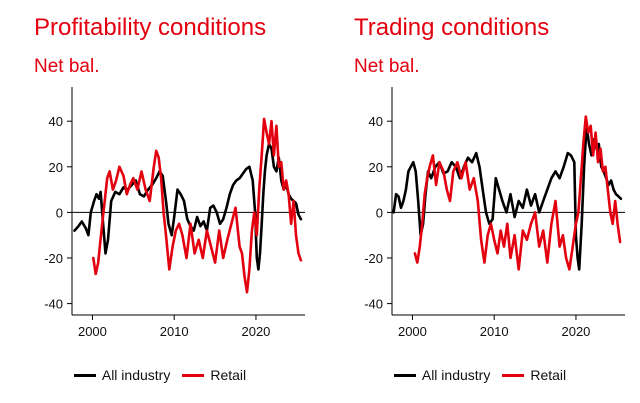  I want to click on profitability-legend: All industry Retail, so click(160, 375).